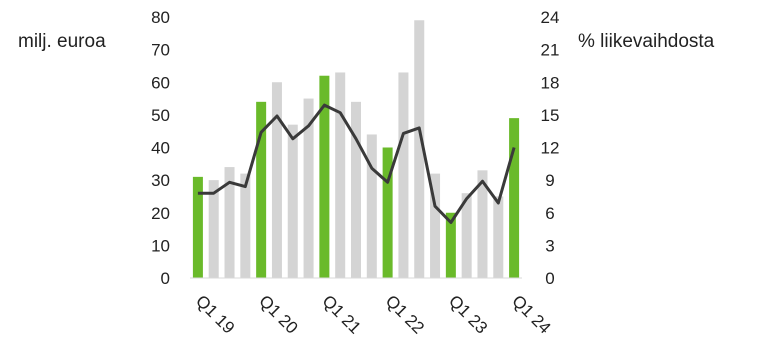  What do you see at coordinates (405, 314) in the screenshot?
I see `x-tick-label: Q1 22` at bounding box center [405, 314].